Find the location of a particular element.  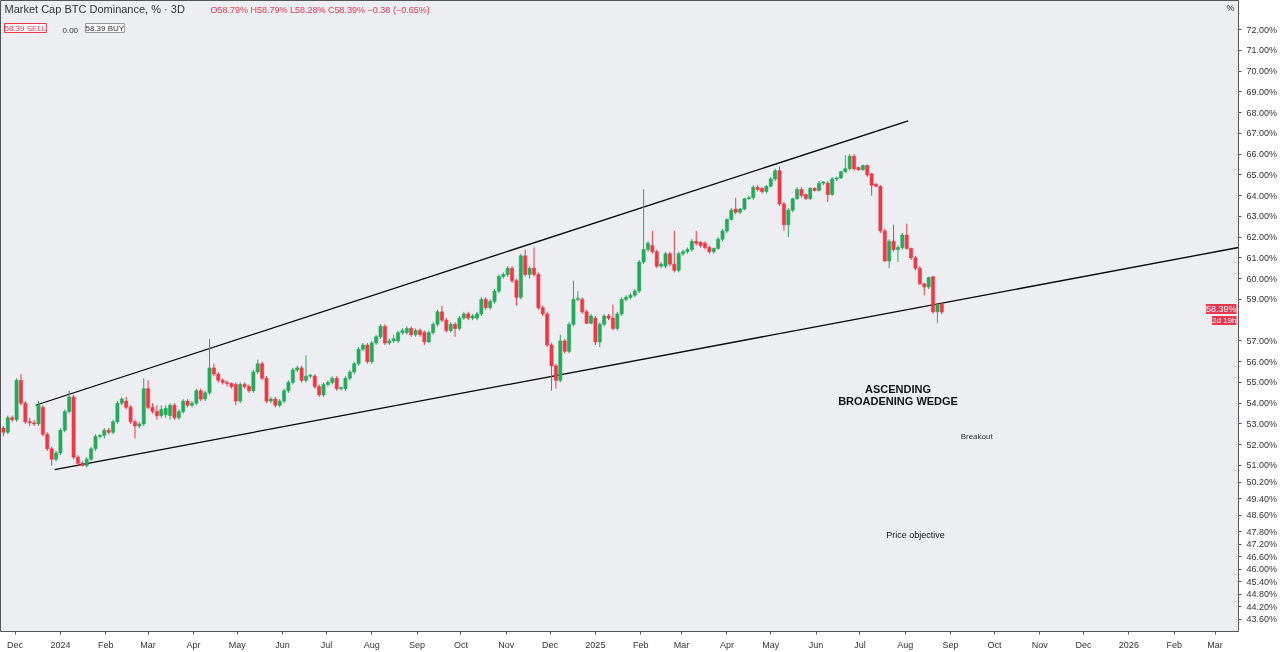

y-tick-label: 49.40% is located at coordinates (1262, 498).